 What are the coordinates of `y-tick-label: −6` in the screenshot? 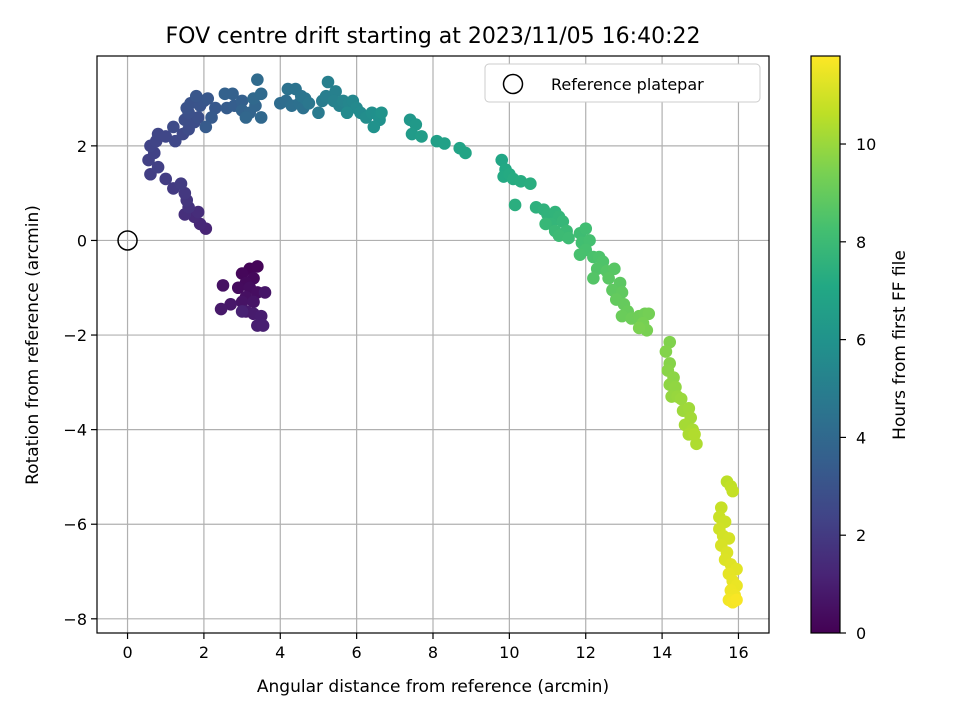 It's located at (75, 524).